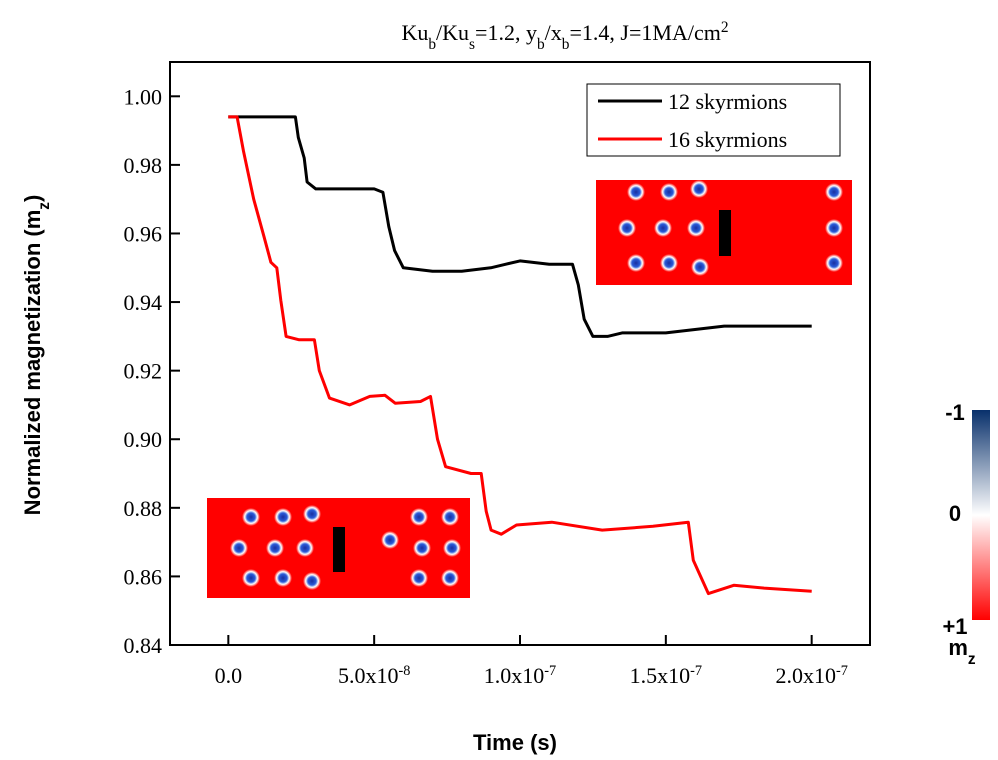 Image resolution: width=998 pixels, height=760 pixels. Describe the element at coordinates (143, 439) in the screenshot. I see `y-tick-label: 0.90` at that location.